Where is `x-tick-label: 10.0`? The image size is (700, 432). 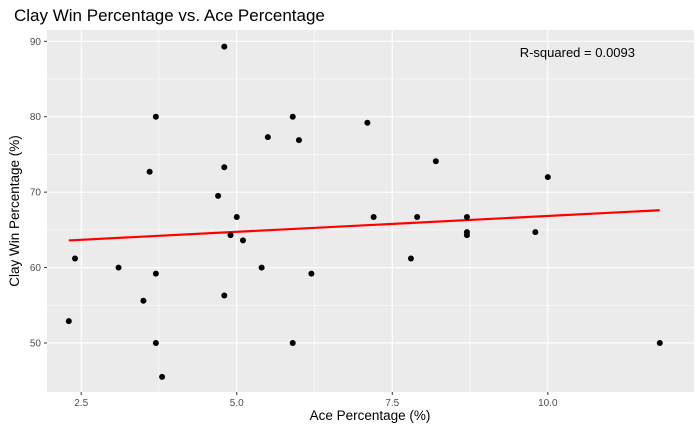 x-tick-label: 10.0 is located at coordinates (548, 403).